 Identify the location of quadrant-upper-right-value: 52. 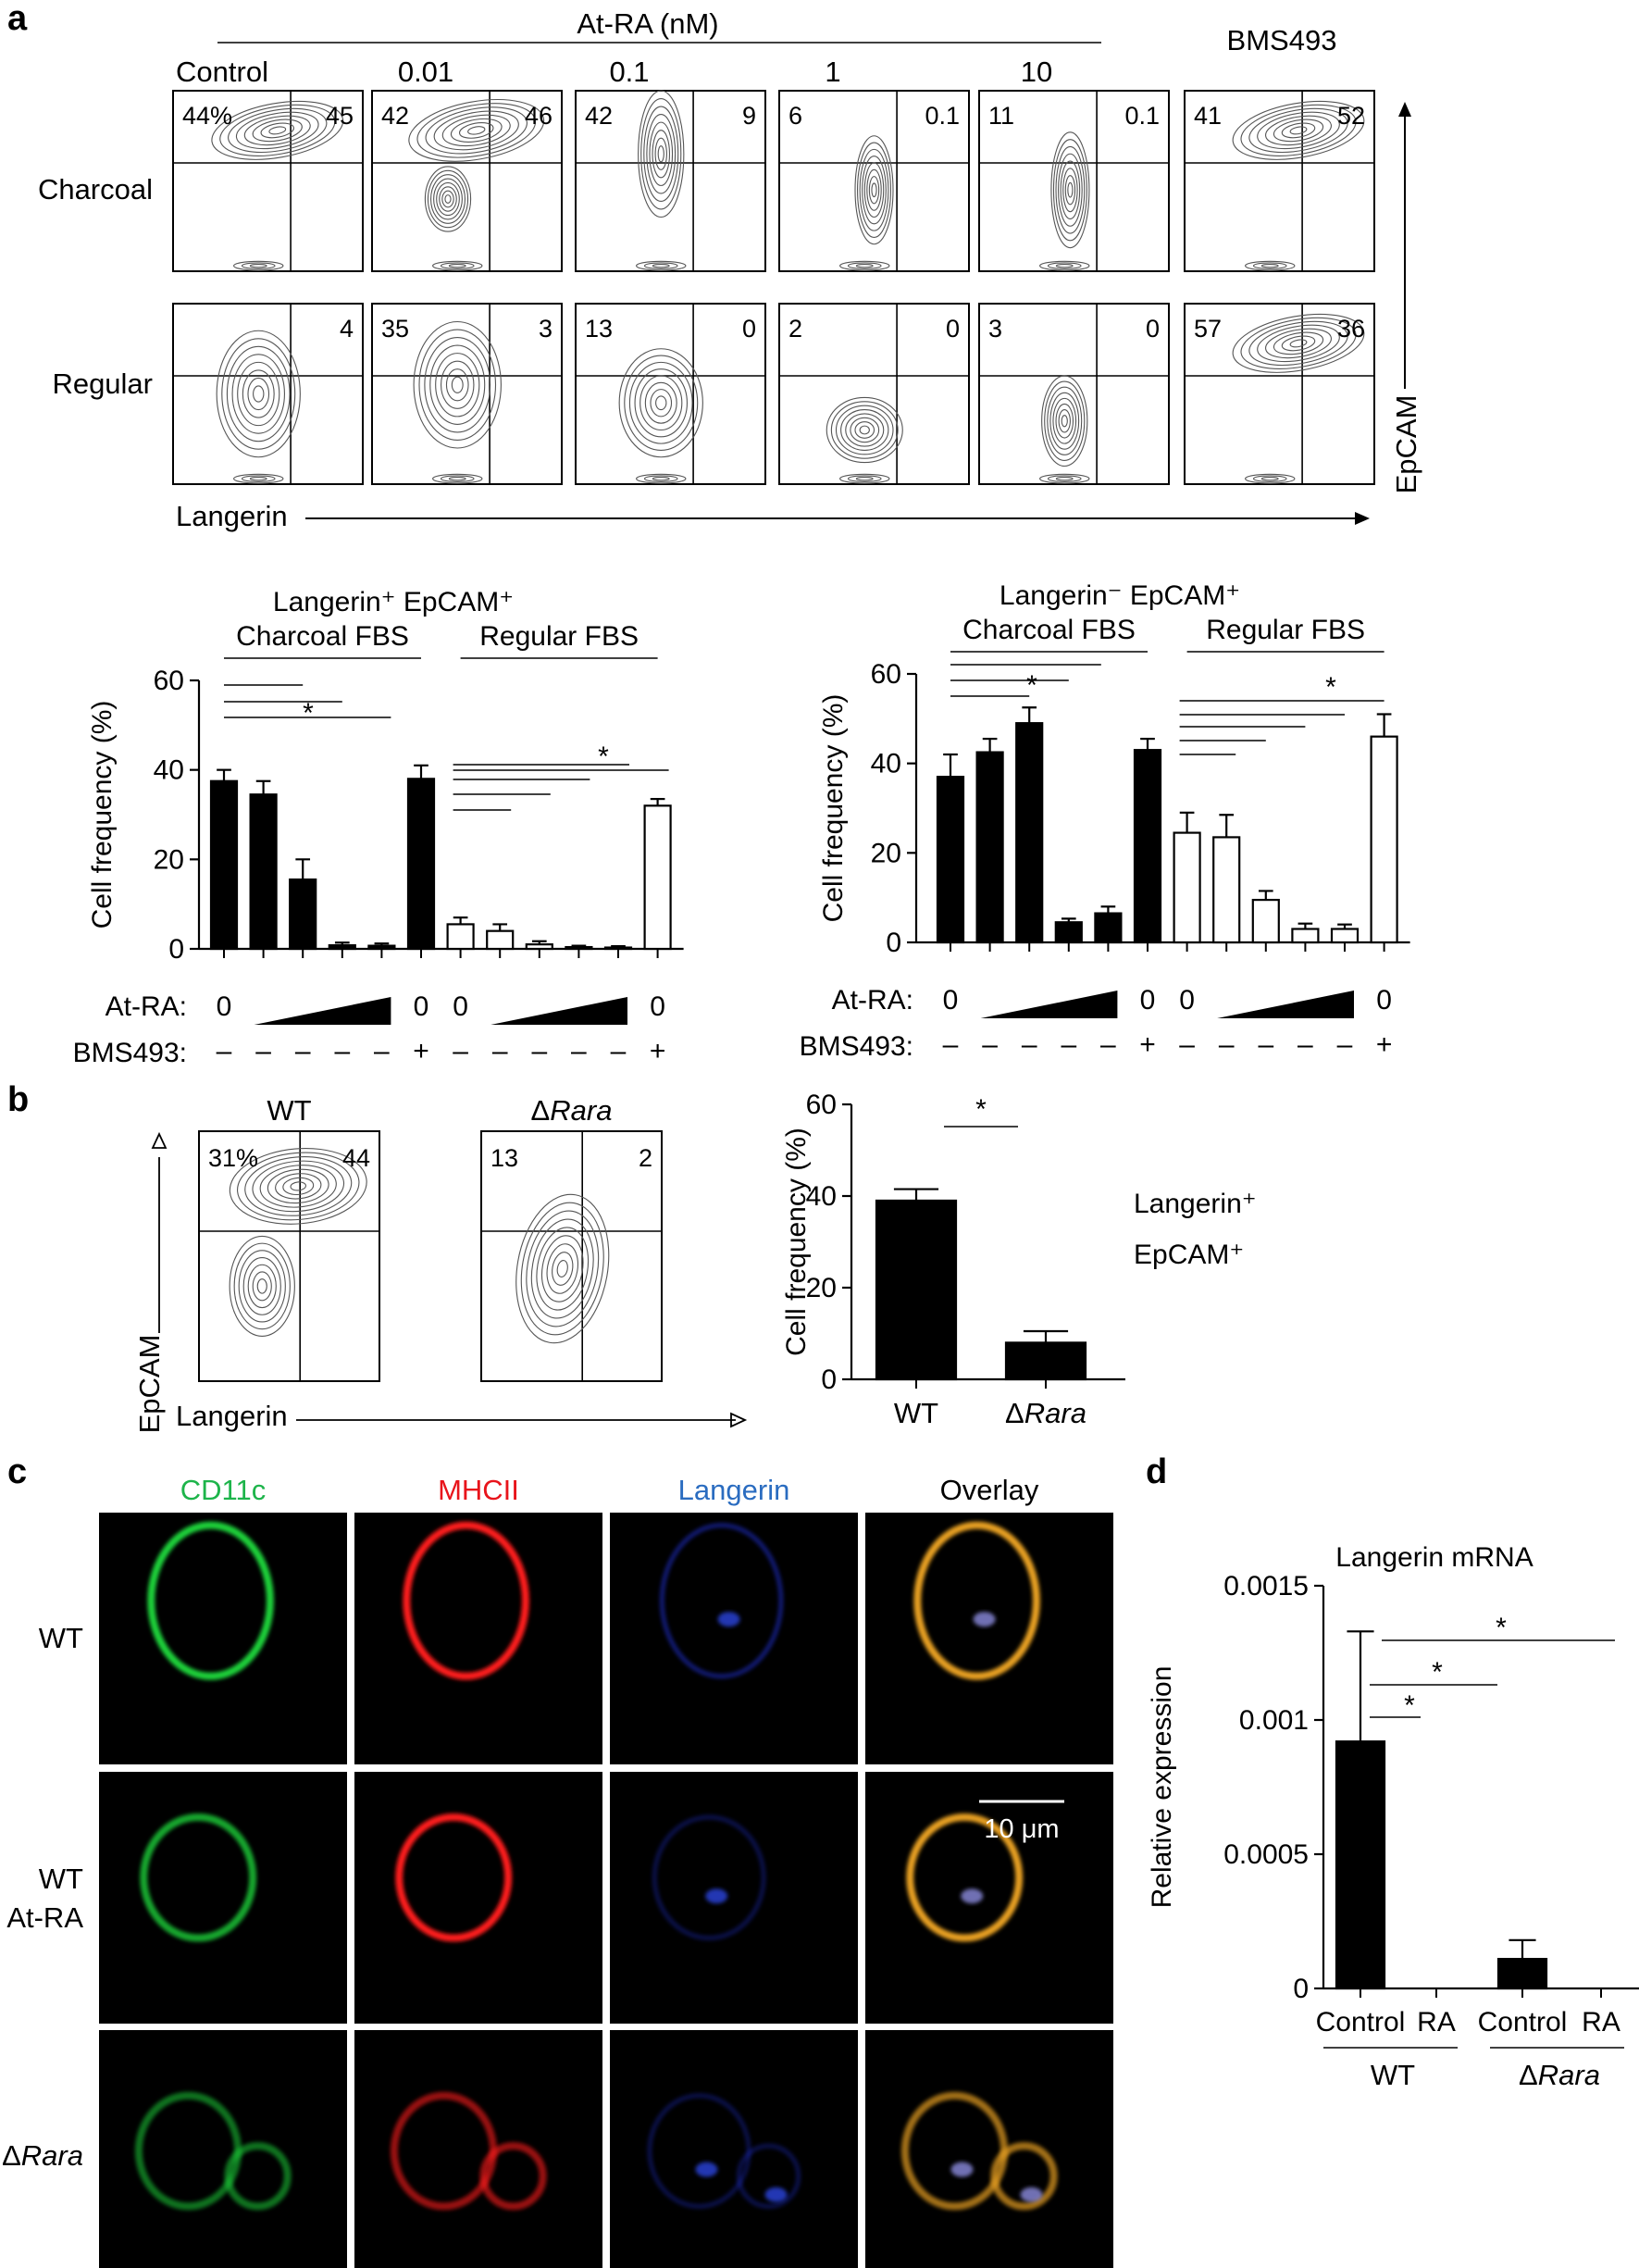
(1351, 116).